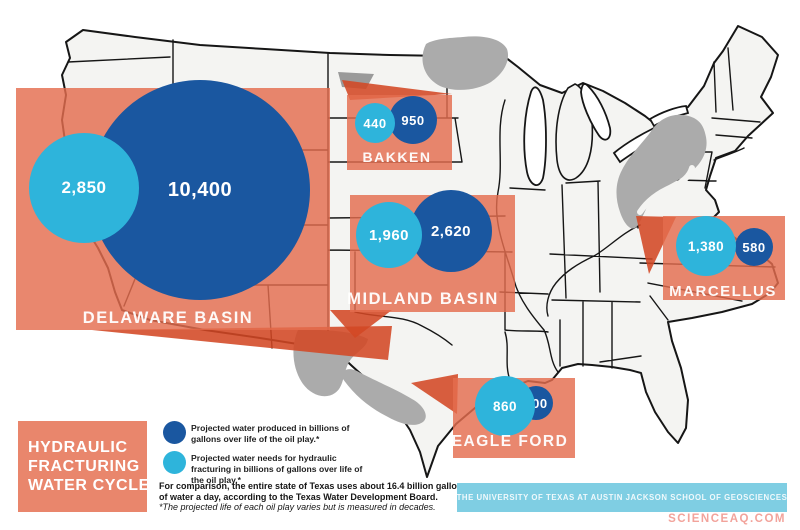  I want to click on eagle-ford-label: EAGLE FORD, so click(510, 441).